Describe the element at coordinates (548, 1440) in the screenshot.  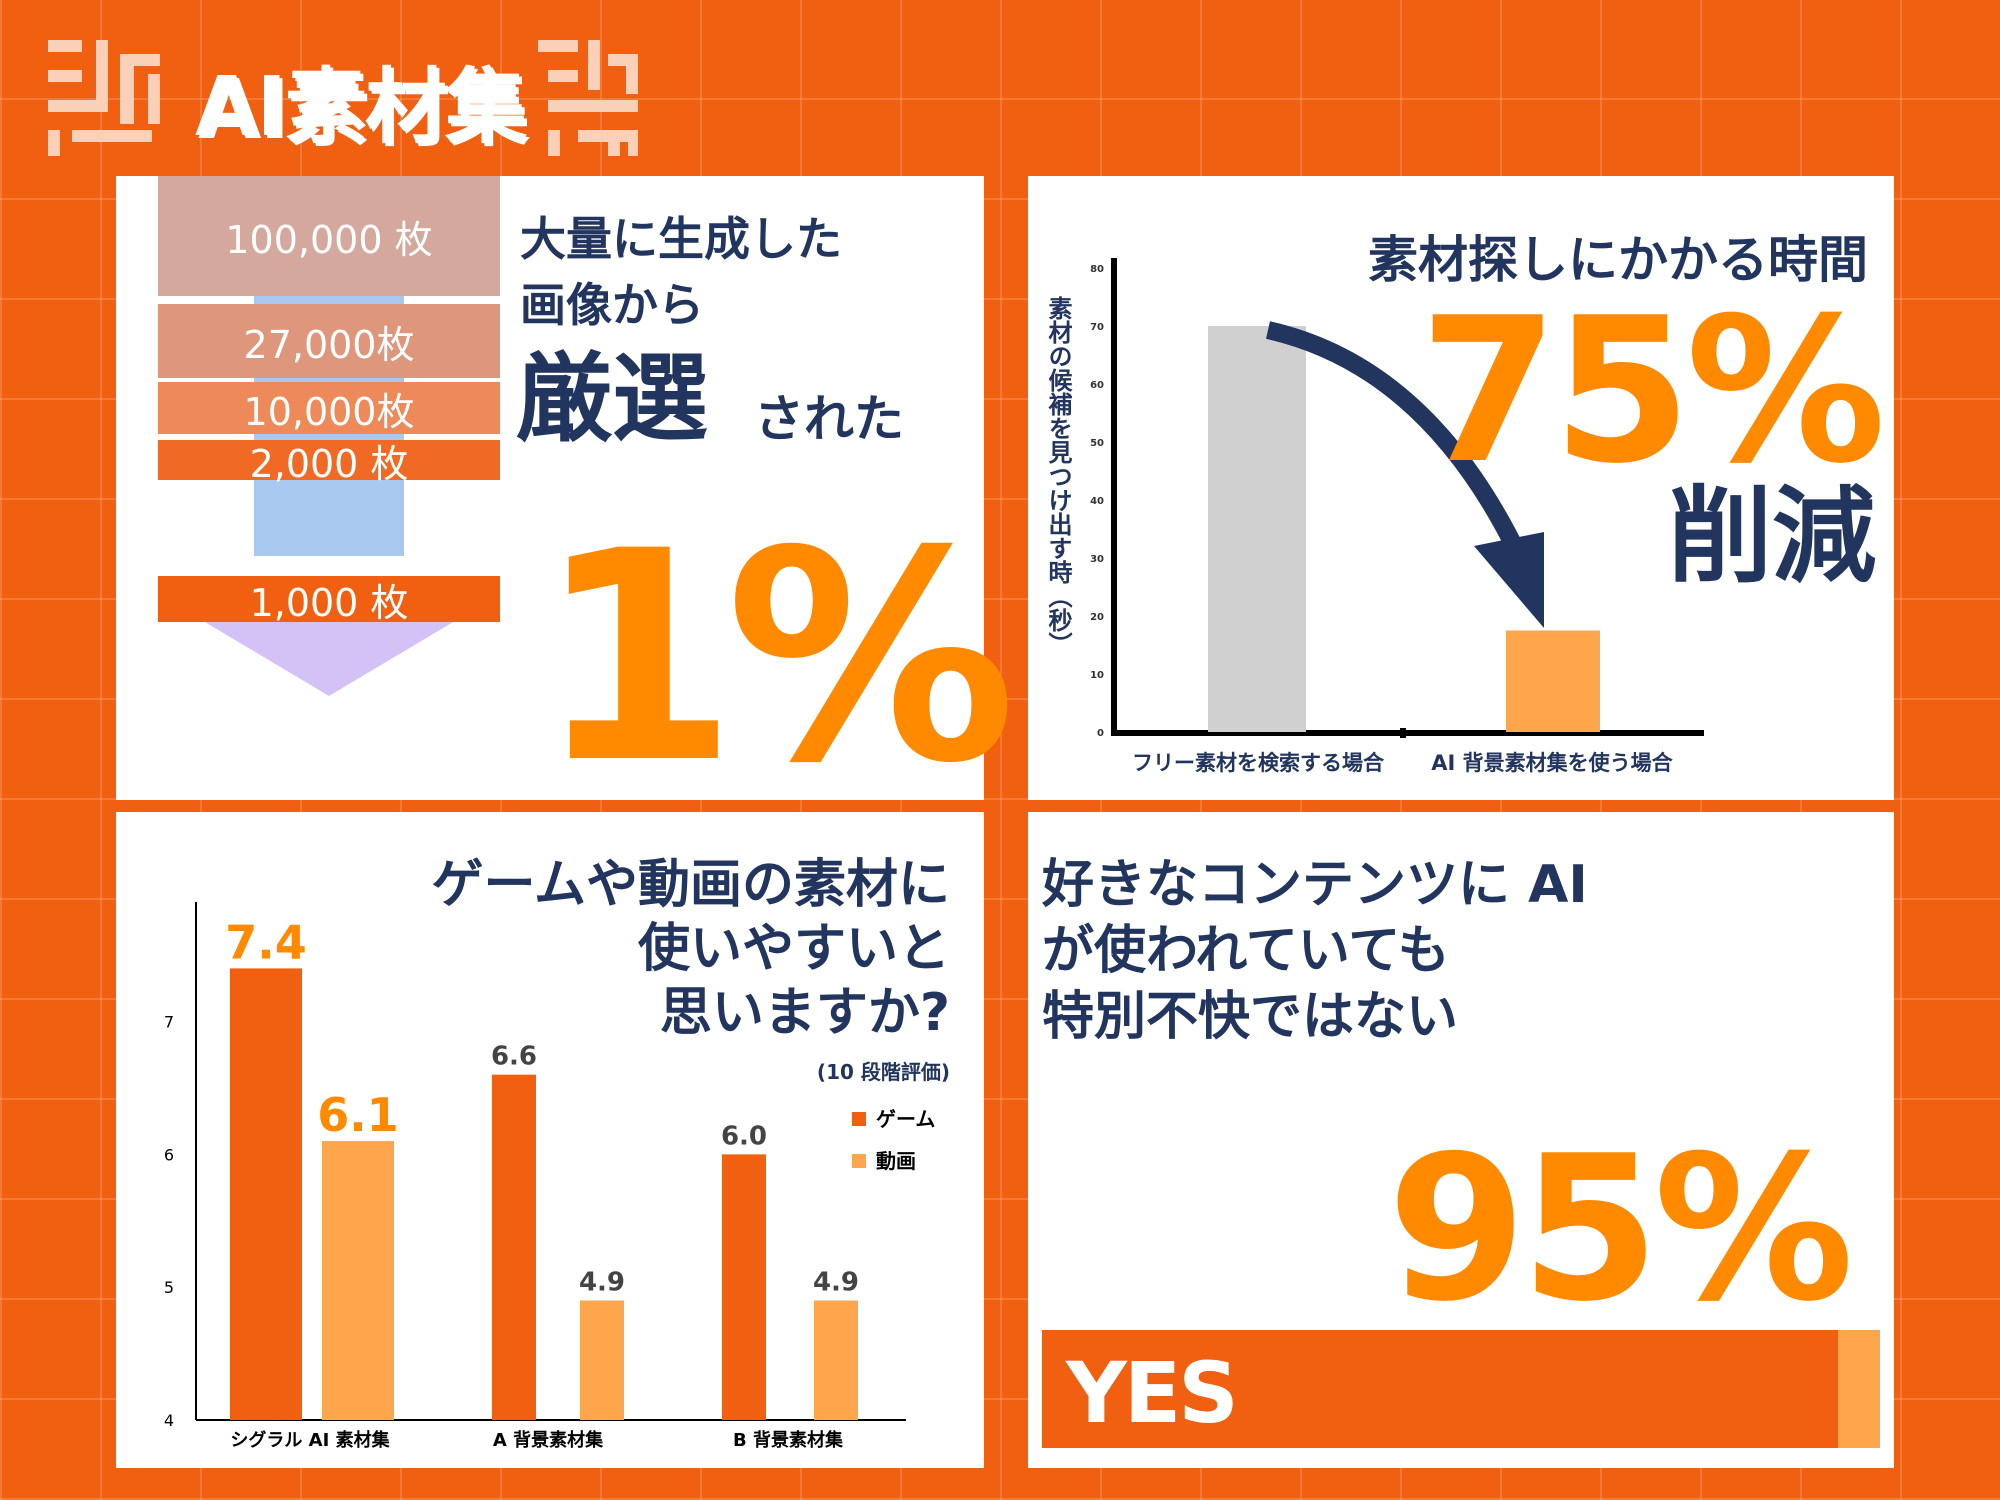
I see `rating-chart-category: A 背景素材集` at that location.